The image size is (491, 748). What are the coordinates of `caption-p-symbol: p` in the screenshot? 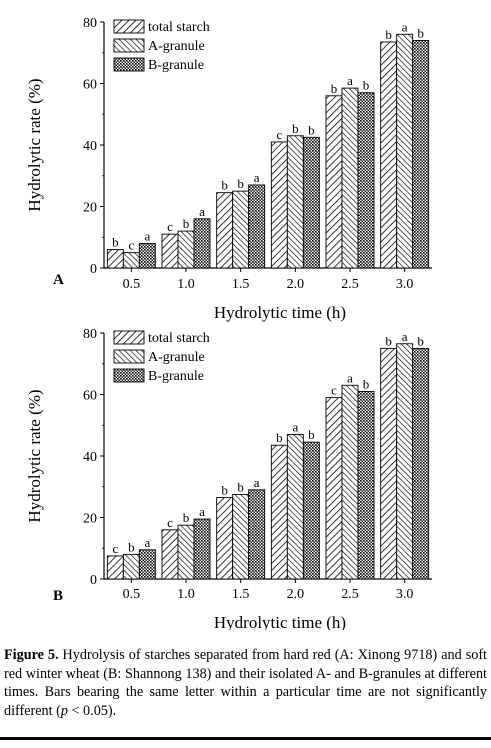 It's located at (64, 710).